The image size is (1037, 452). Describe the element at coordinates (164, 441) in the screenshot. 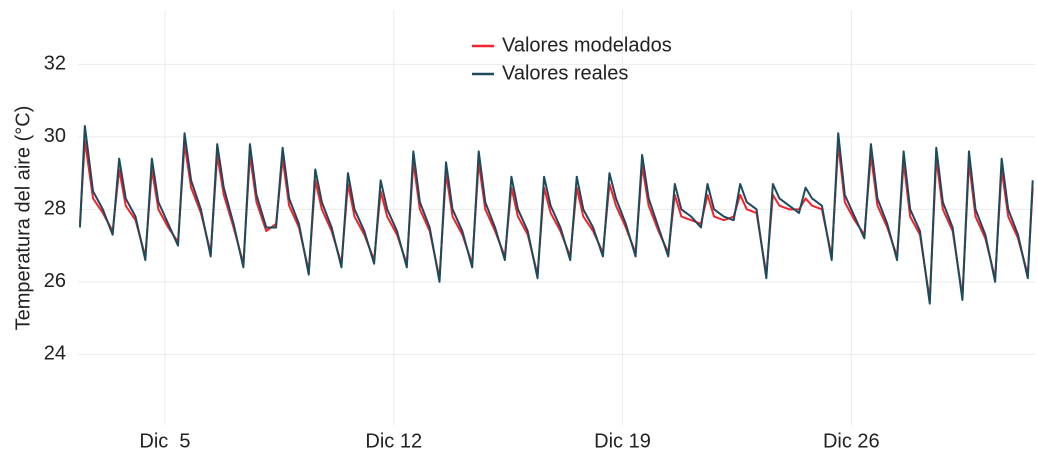

I see `x-tick-label: Dic 5` at that location.